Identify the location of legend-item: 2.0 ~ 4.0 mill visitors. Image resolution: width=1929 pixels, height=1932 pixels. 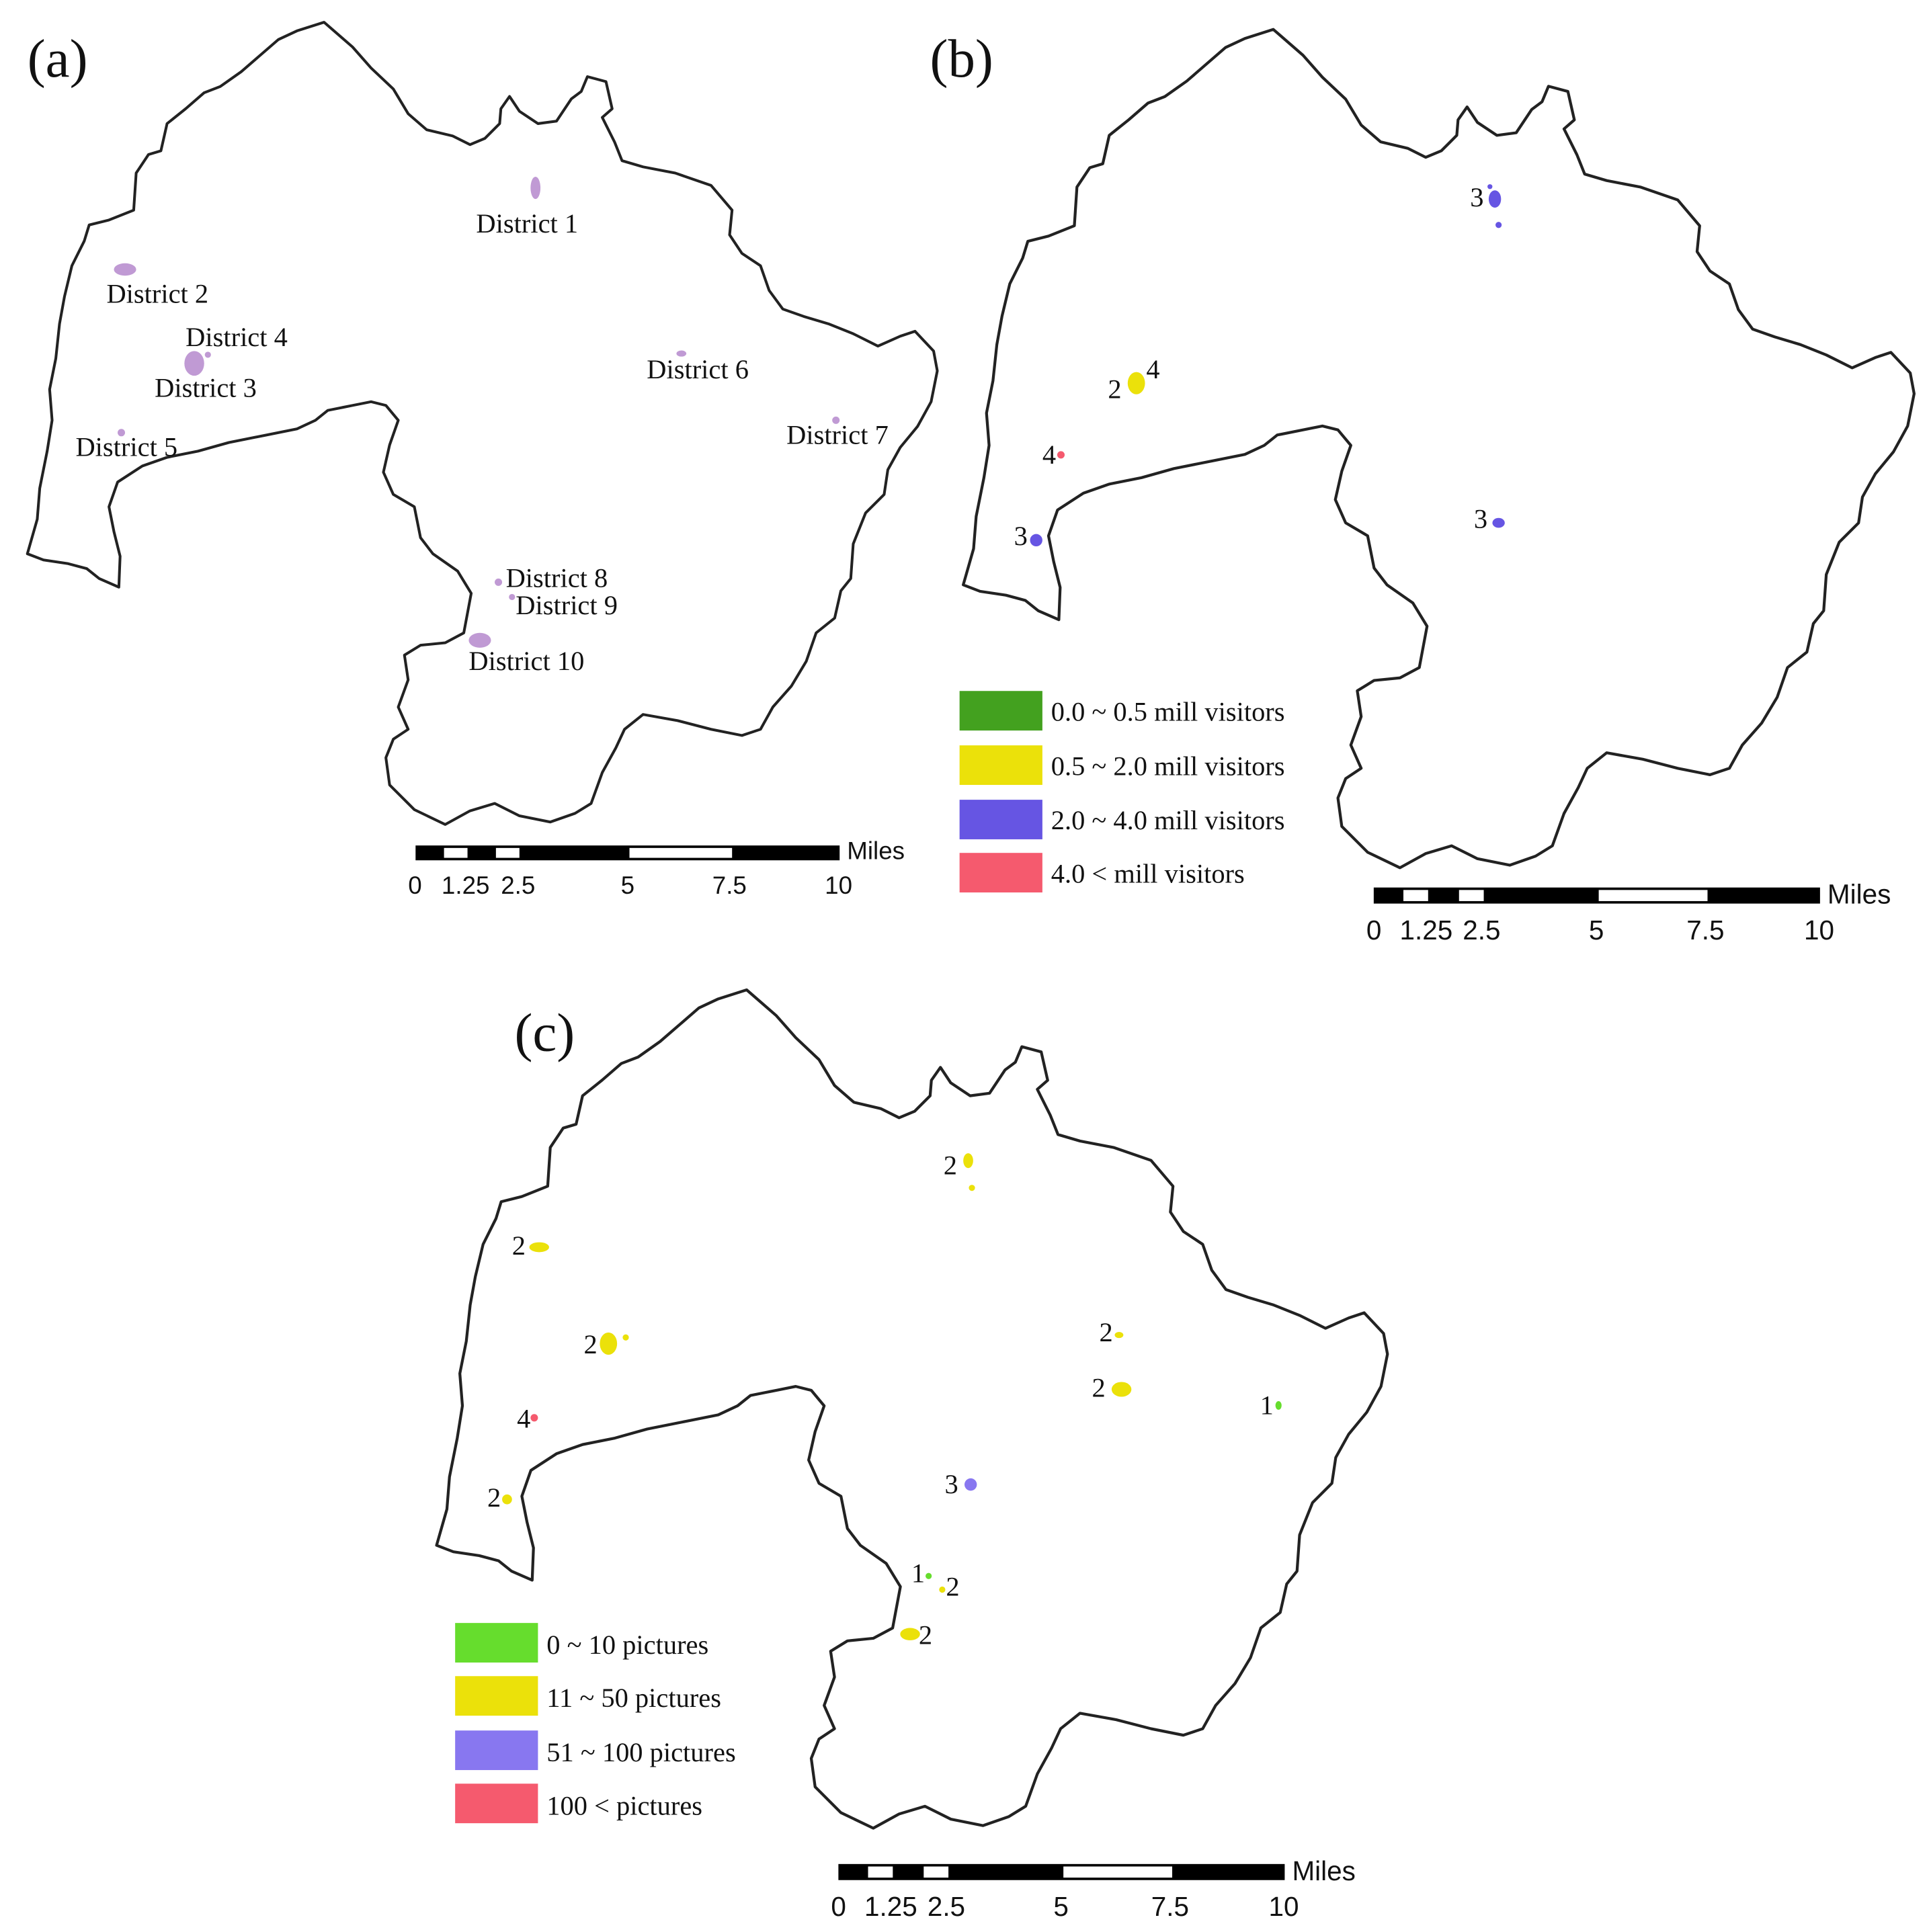
(1122, 820).